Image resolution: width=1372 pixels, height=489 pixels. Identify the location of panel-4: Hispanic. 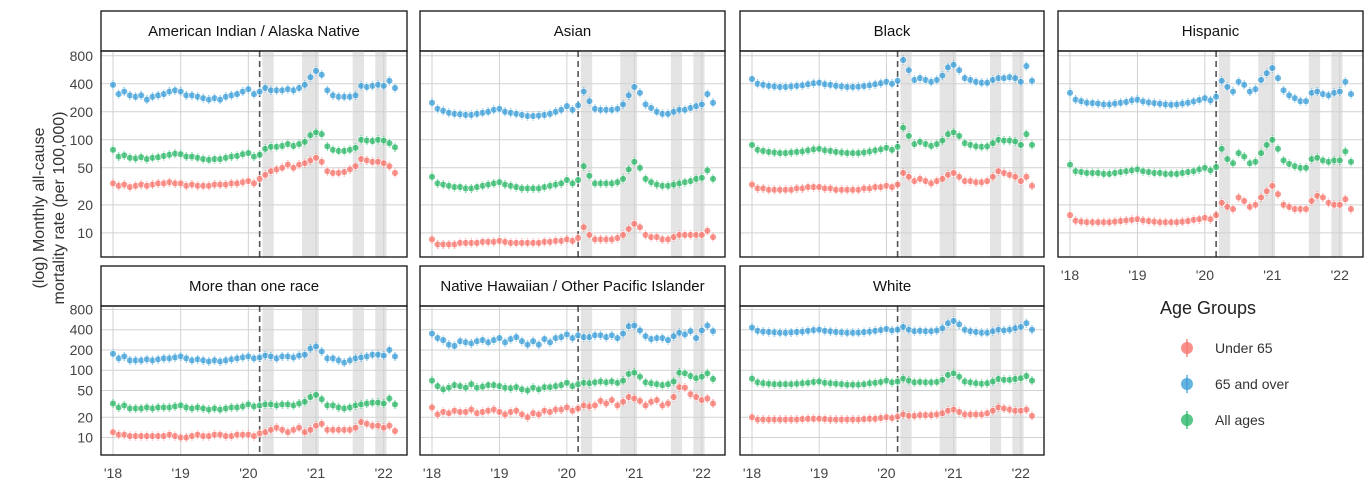
(1210, 134).